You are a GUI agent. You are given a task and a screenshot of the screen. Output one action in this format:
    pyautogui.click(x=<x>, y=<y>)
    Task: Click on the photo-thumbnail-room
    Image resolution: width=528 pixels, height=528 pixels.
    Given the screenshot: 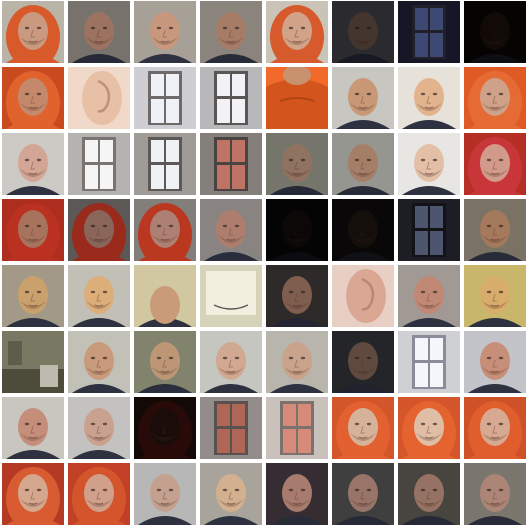 What is the action you would take?
    pyautogui.click(x=33, y=362)
    